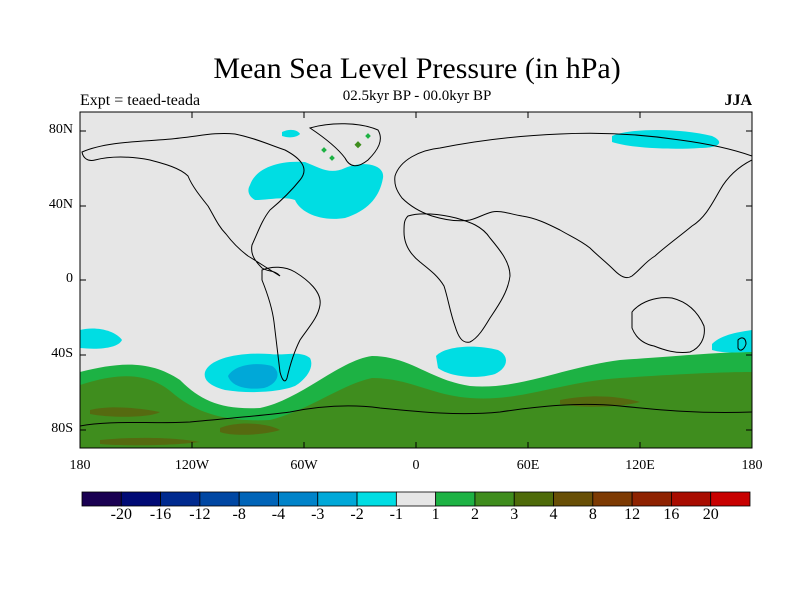  Describe the element at coordinates (192, 465) in the screenshot. I see `lon-tick-120w: 120W` at that location.